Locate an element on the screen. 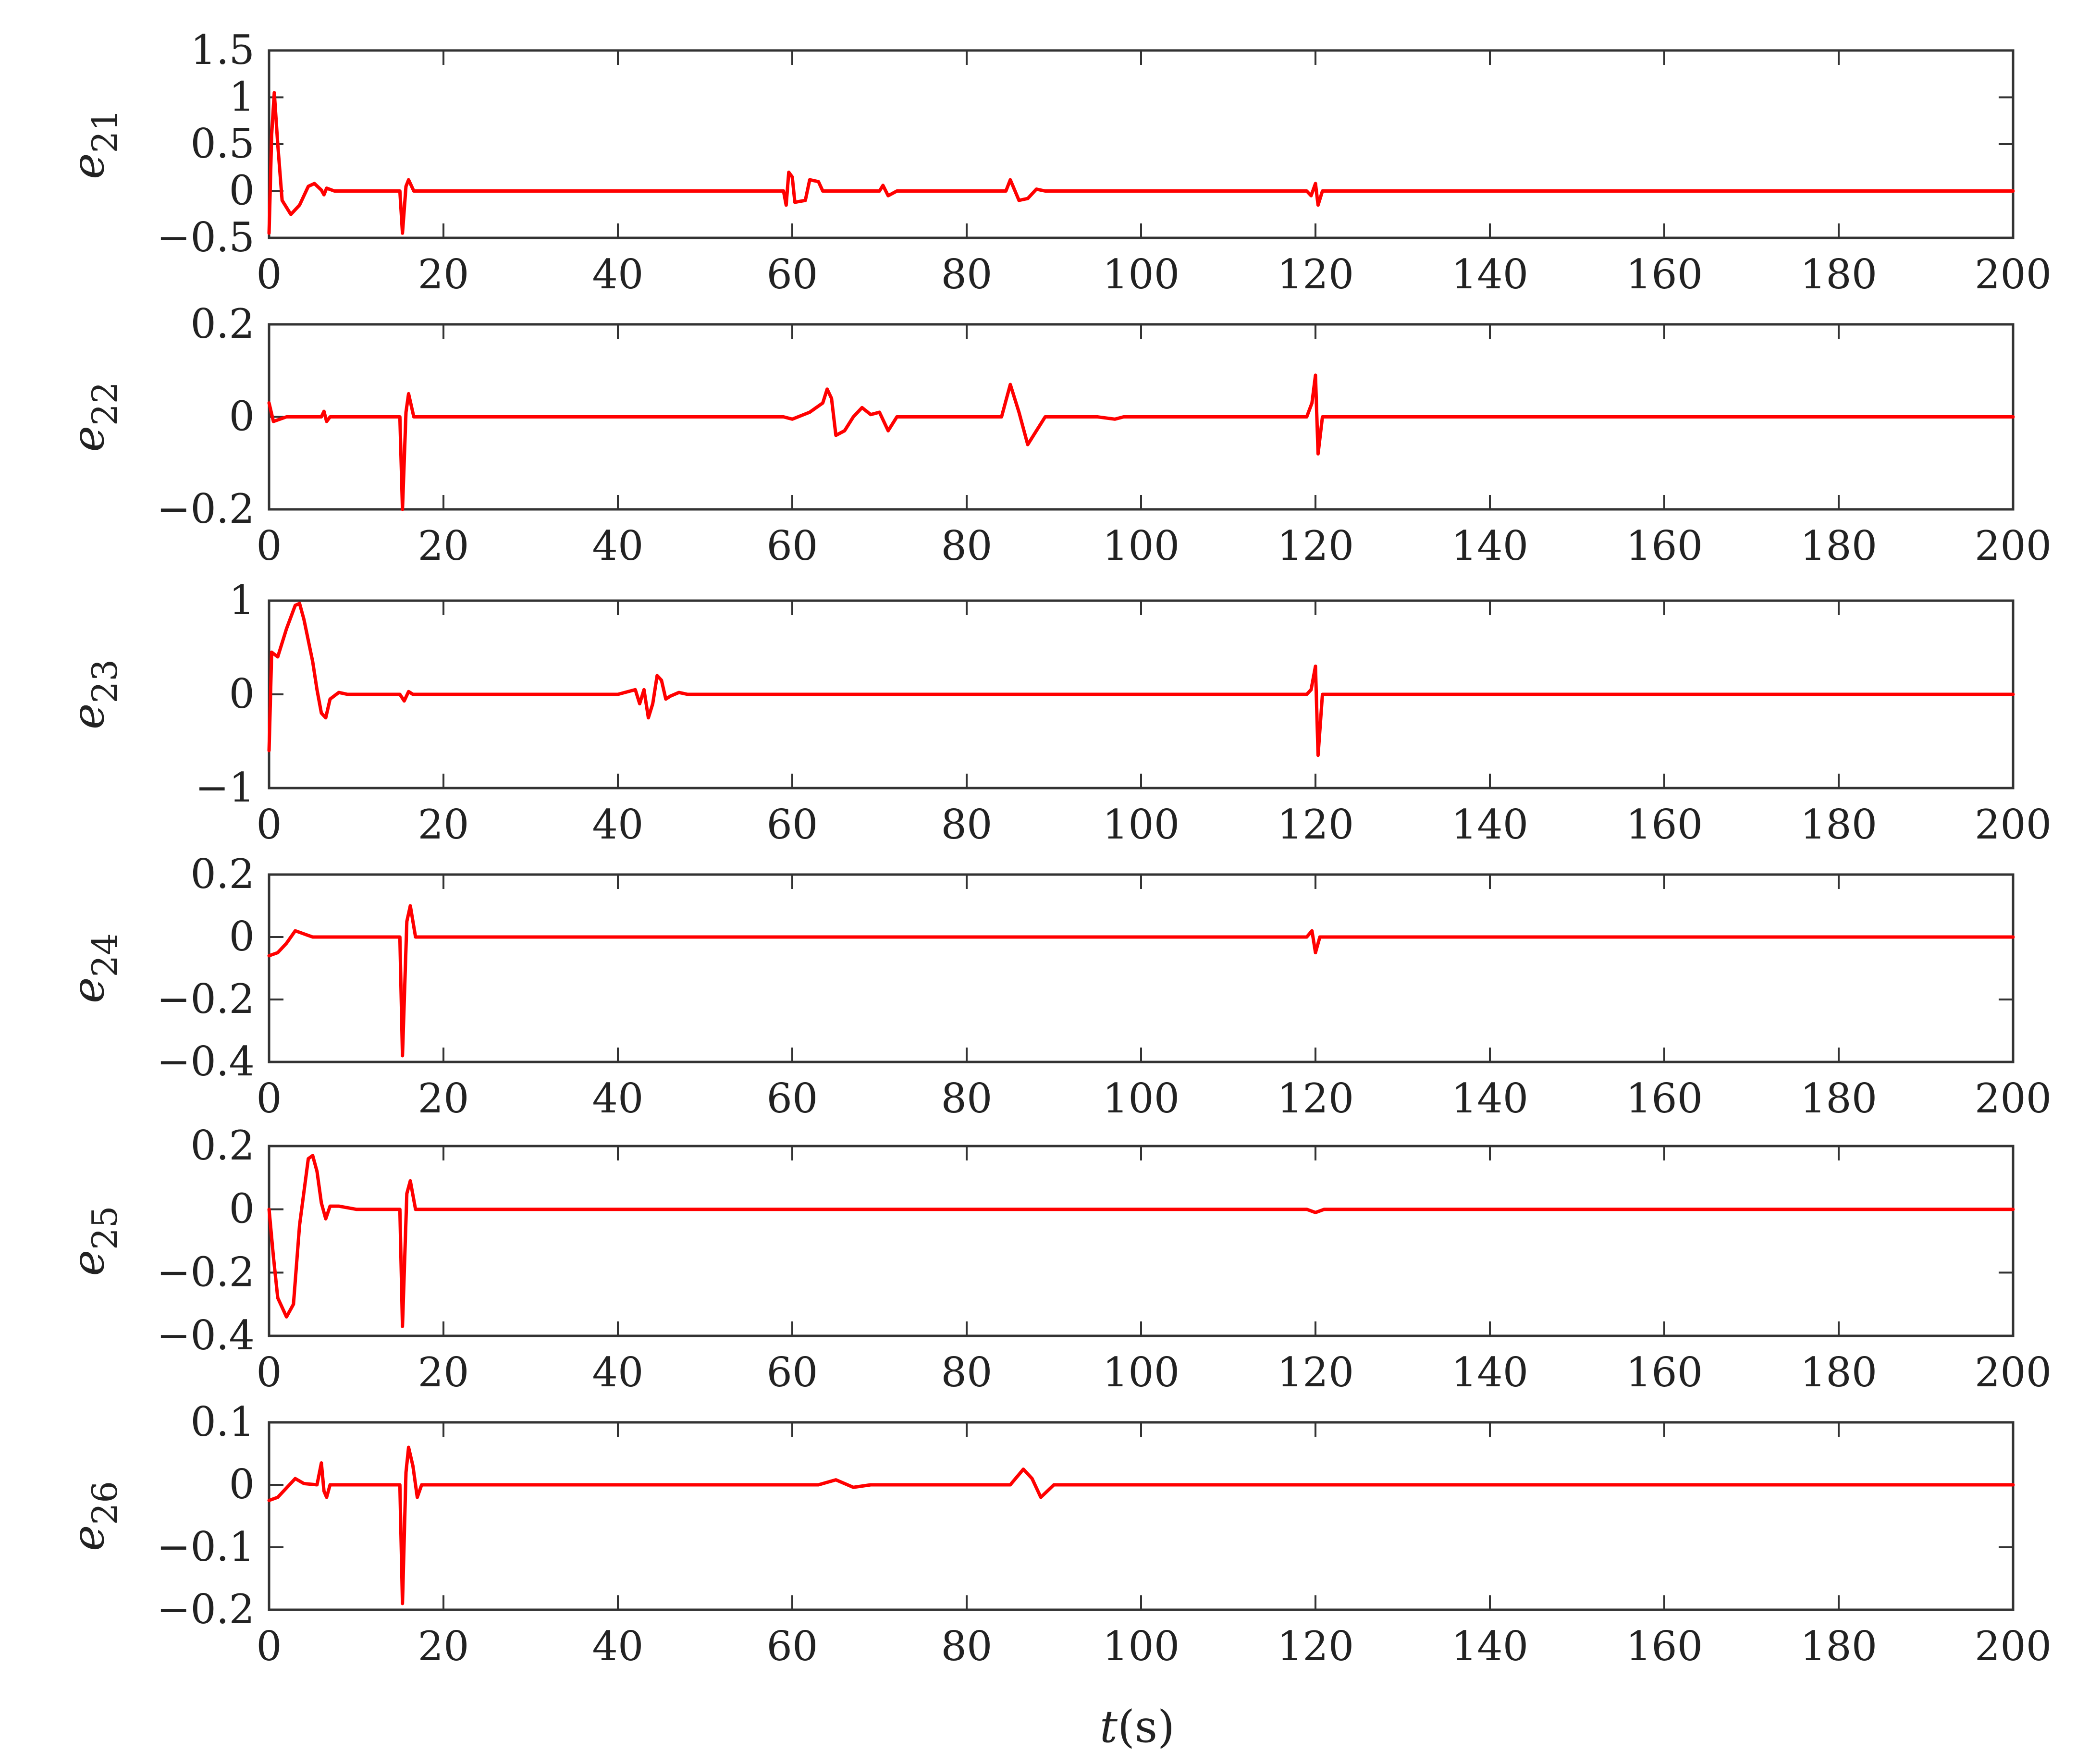 The height and width of the screenshot is (1764, 2089). y-axis-label-subscript: 22 is located at coordinates (105, 404).